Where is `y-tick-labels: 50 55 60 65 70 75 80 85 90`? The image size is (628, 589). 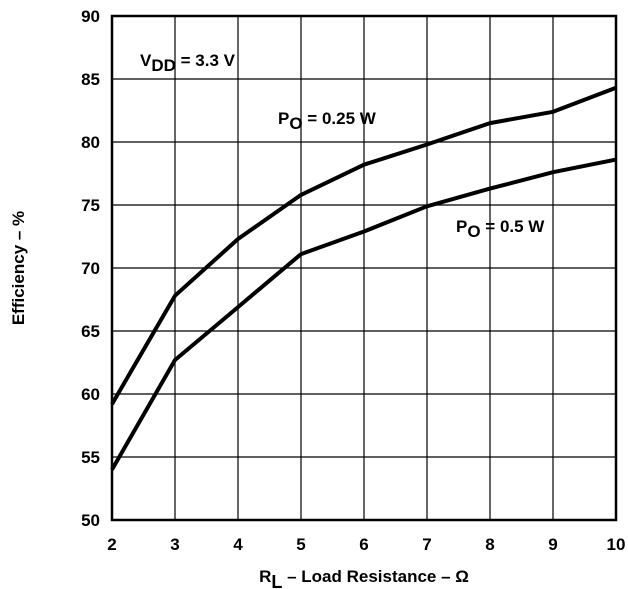 y-tick-labels: 50 55 60 65 70 75 80 85 90 is located at coordinates (90, 268).